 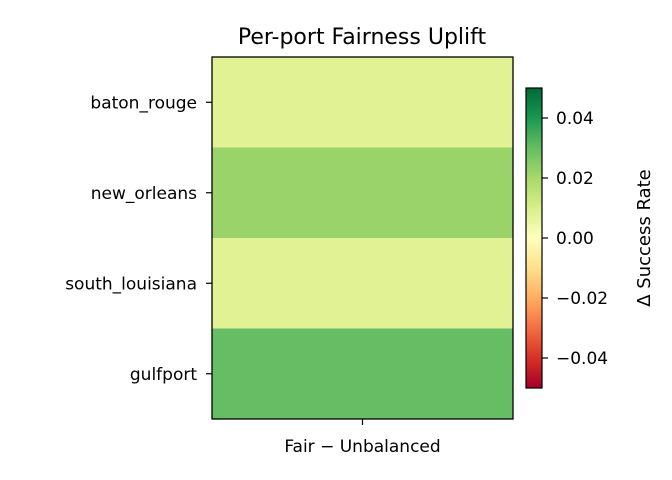 I want to click on chart-title: Per-port Fairness Uplift, so click(x=362, y=37).